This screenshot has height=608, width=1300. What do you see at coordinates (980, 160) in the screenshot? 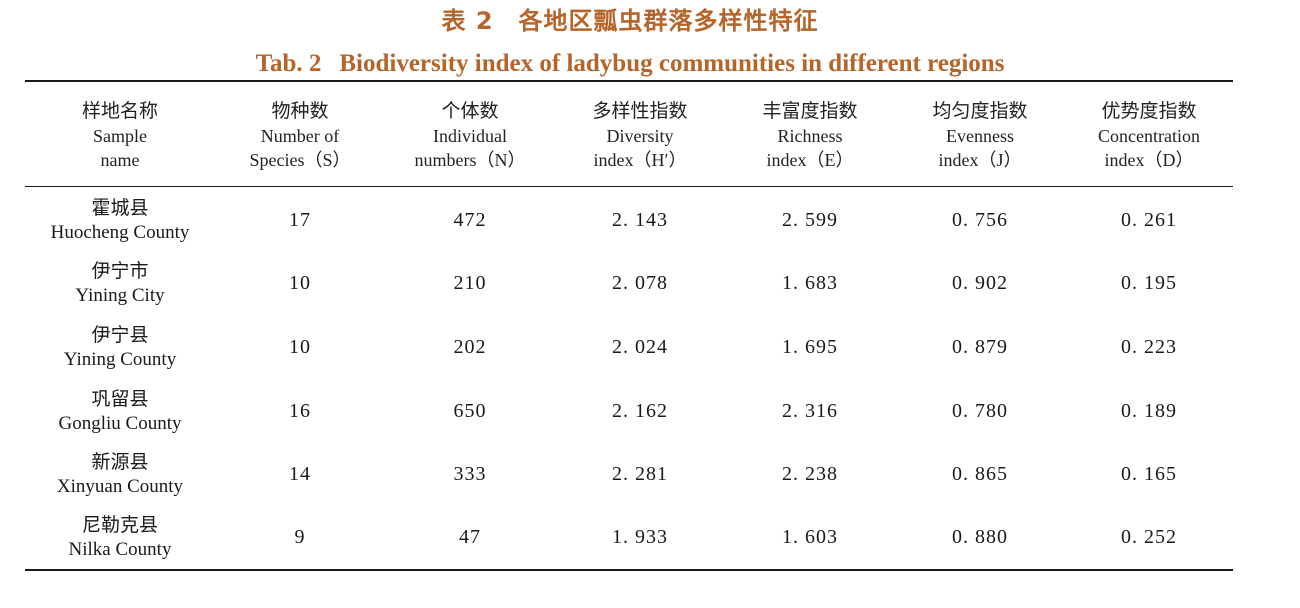
I see `header-en-line2: index（J）` at bounding box center [980, 160].